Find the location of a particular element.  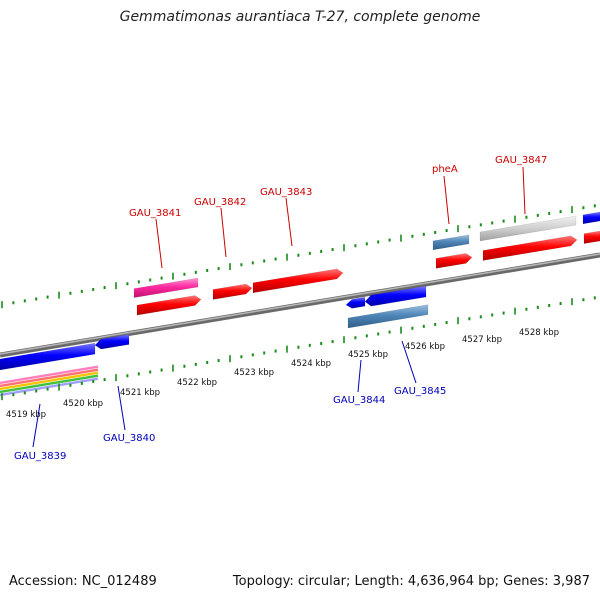

accession-text: Accession: NC_012489 is located at coordinates (83, 581).